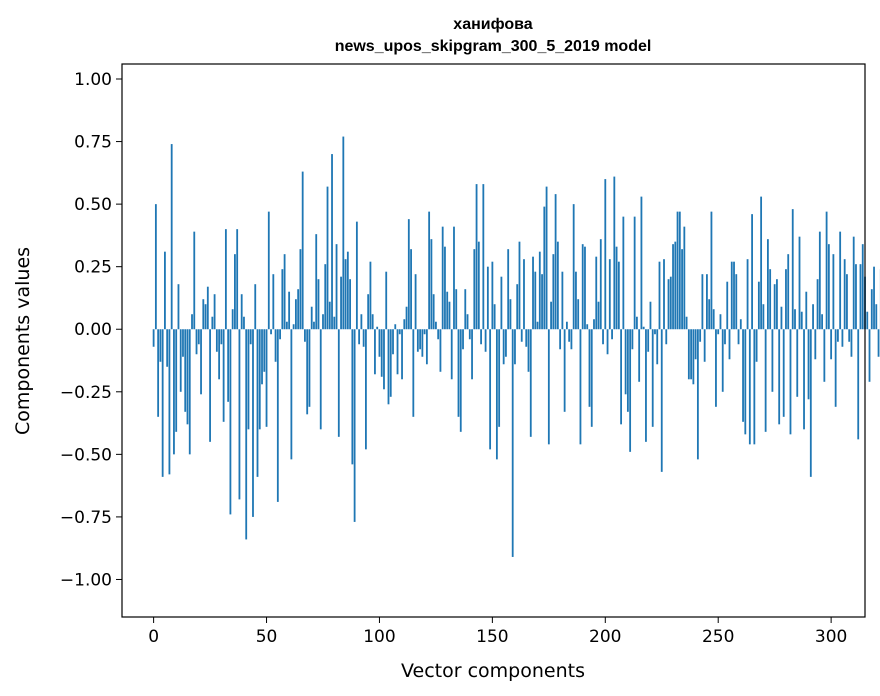 The height and width of the screenshot is (696, 880). What do you see at coordinates (93, 268) in the screenshot?
I see `y-tick-label: 0.25` at bounding box center [93, 268].